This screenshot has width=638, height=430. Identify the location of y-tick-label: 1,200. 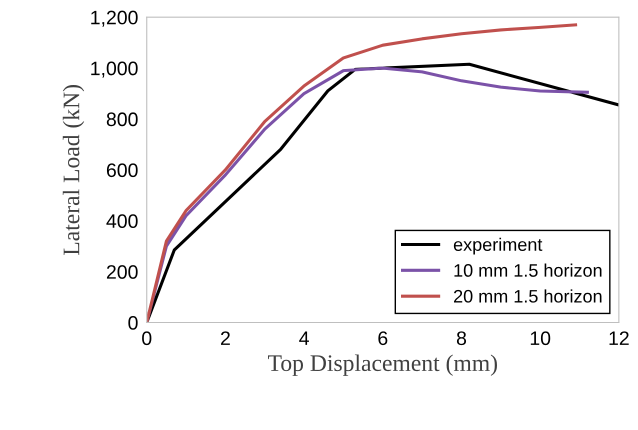
(114, 18).